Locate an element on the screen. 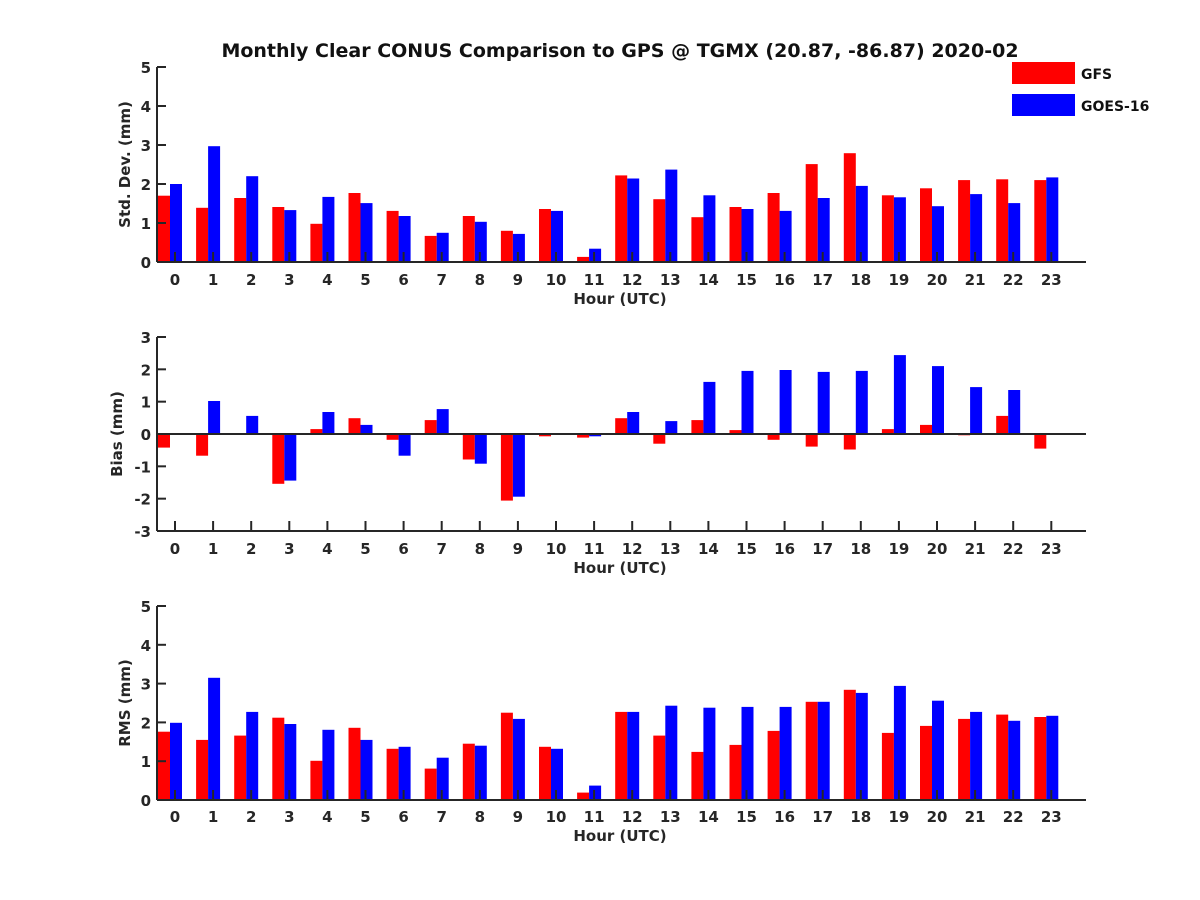  legend-label-goes16: GOES-16 is located at coordinates (1115, 107).